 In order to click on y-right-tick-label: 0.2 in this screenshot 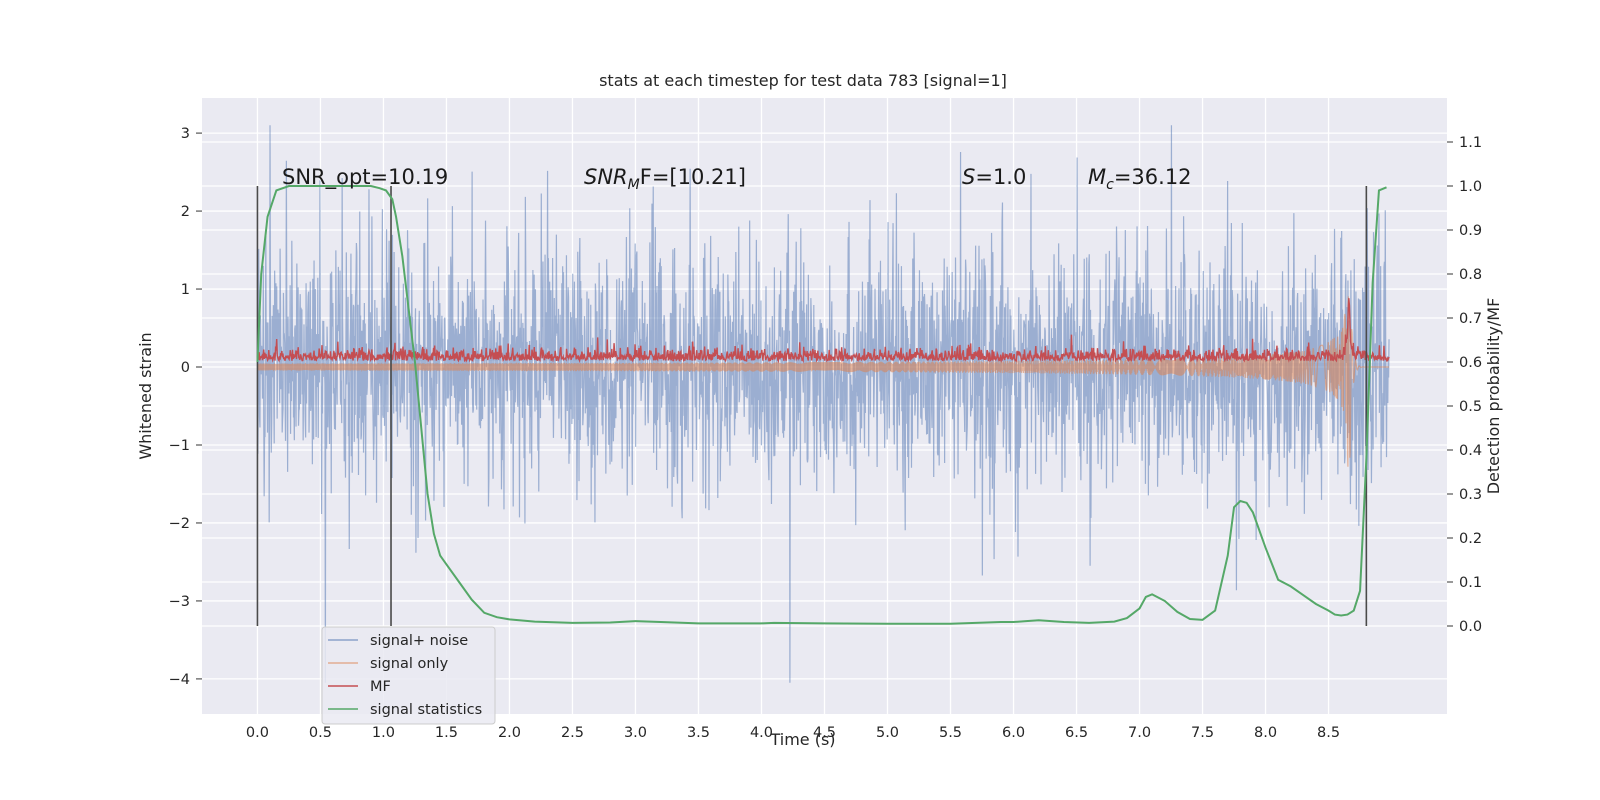, I will do `click(1470, 539)`.